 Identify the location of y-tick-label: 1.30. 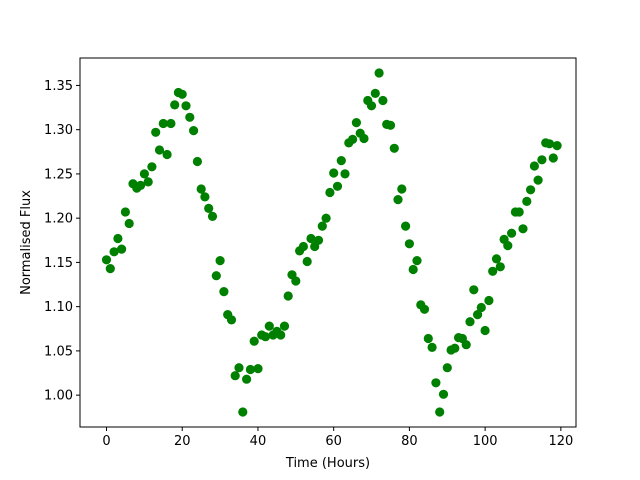
(58, 130).